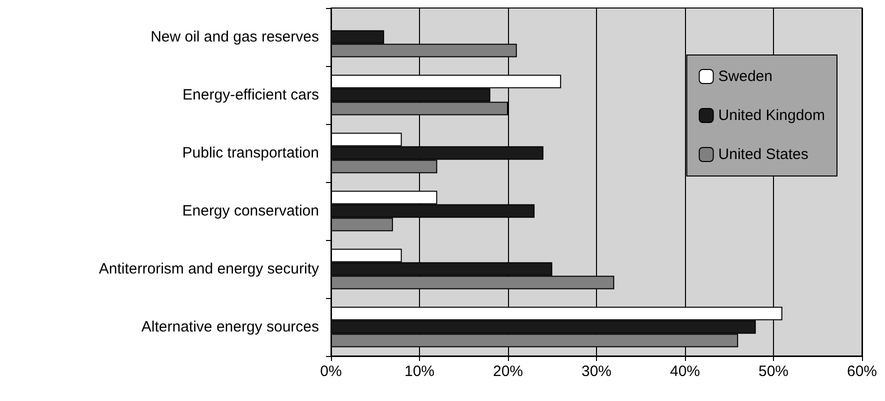 The width and height of the screenshot is (885, 401). I want to click on y-tick-label: Alternative energy sources, so click(230, 327).